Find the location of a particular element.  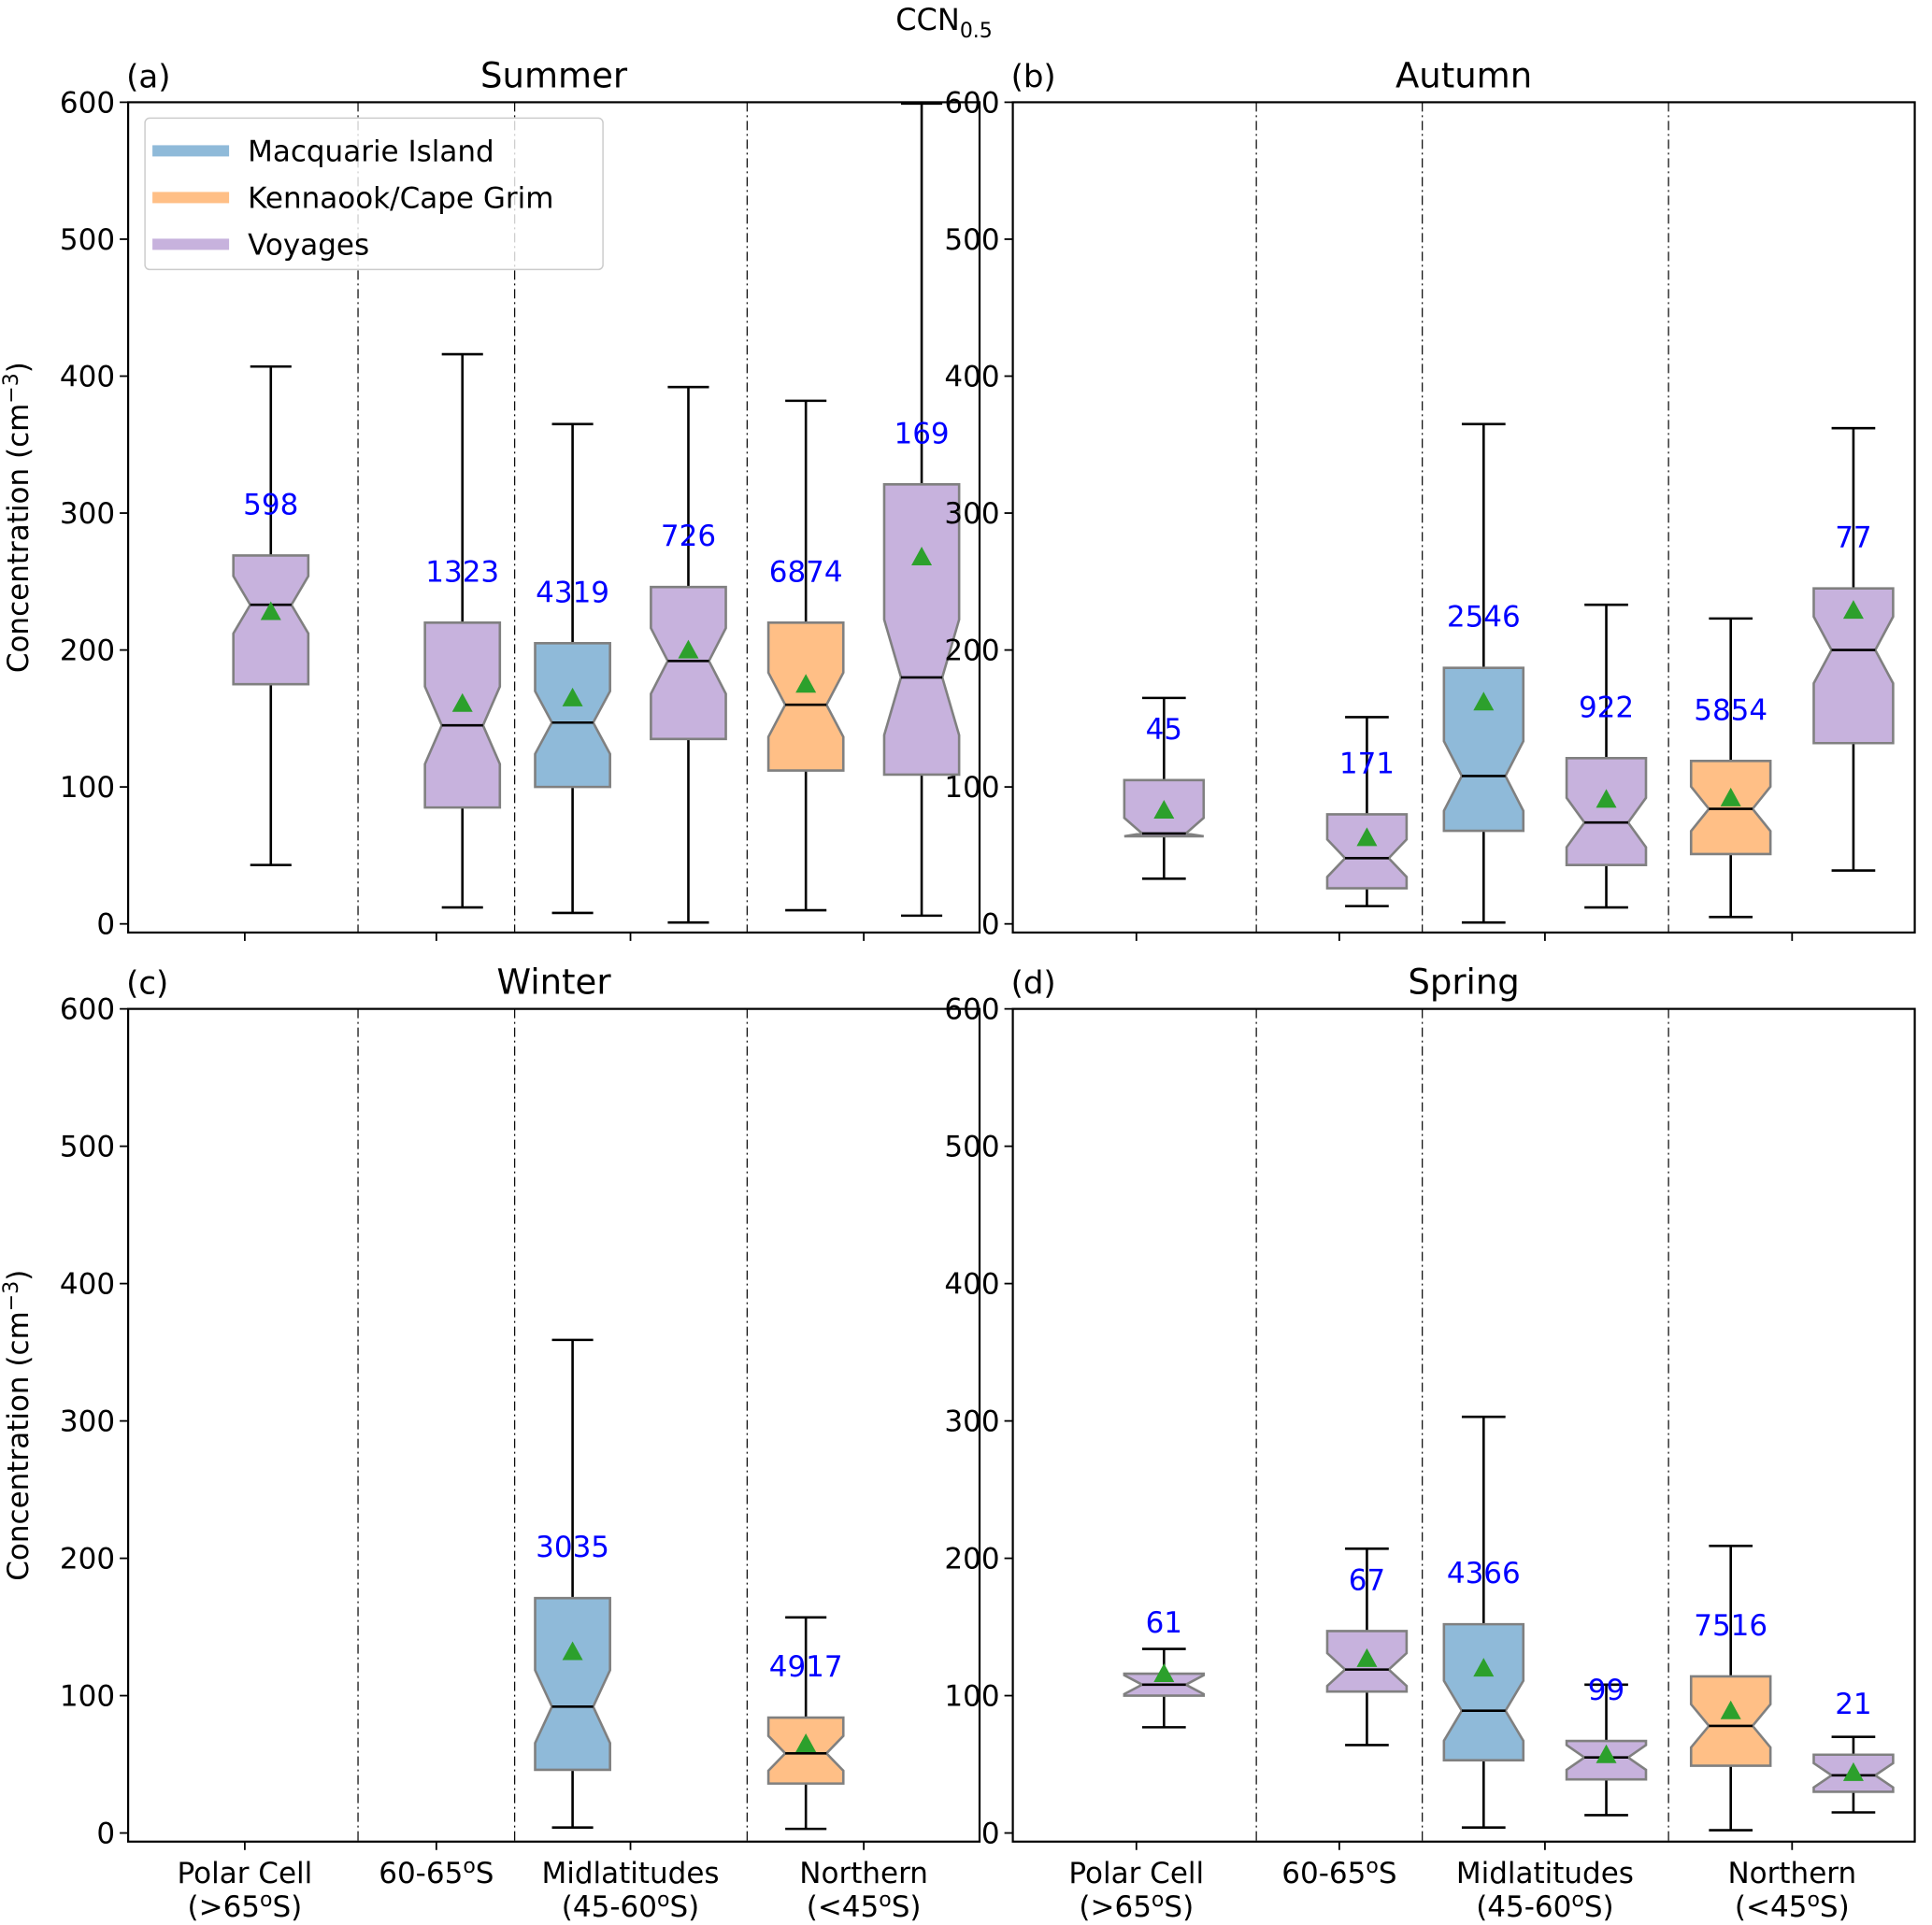

panel-label: (d) is located at coordinates (1033, 984).